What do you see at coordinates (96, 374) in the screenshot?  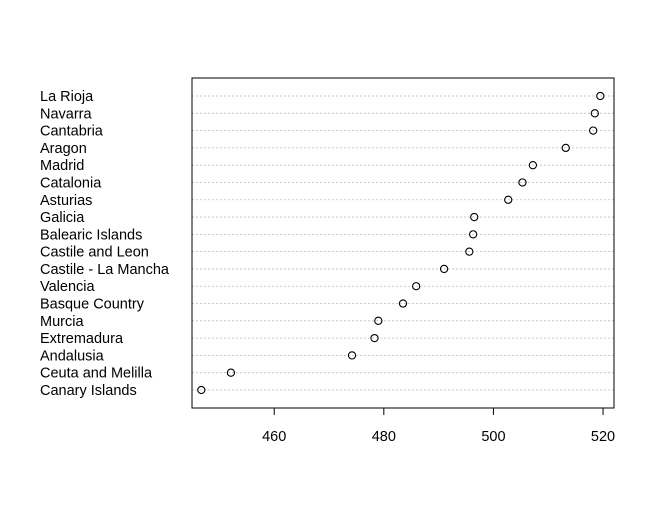 I see `category-label: Ceuta and Melilla` at bounding box center [96, 374].